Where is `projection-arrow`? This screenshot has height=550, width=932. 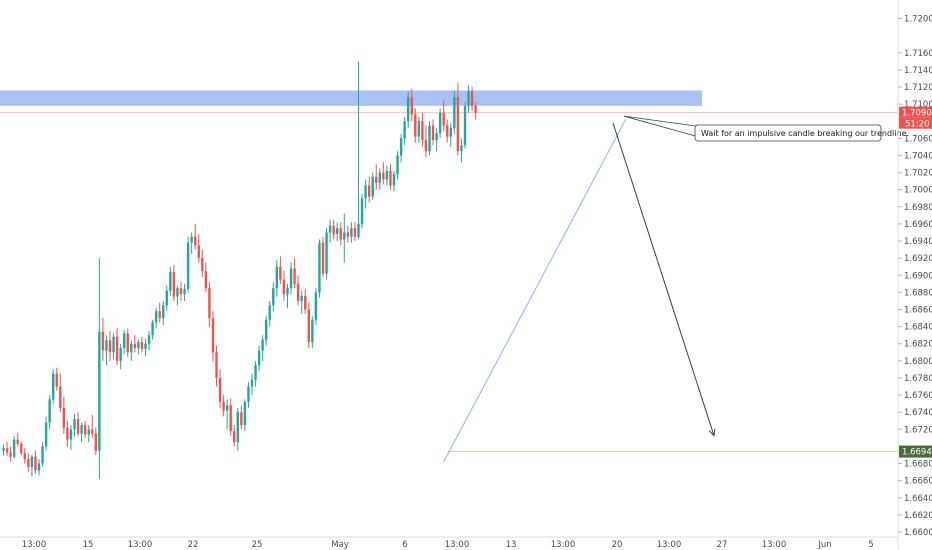 projection-arrow is located at coordinates (663, 279).